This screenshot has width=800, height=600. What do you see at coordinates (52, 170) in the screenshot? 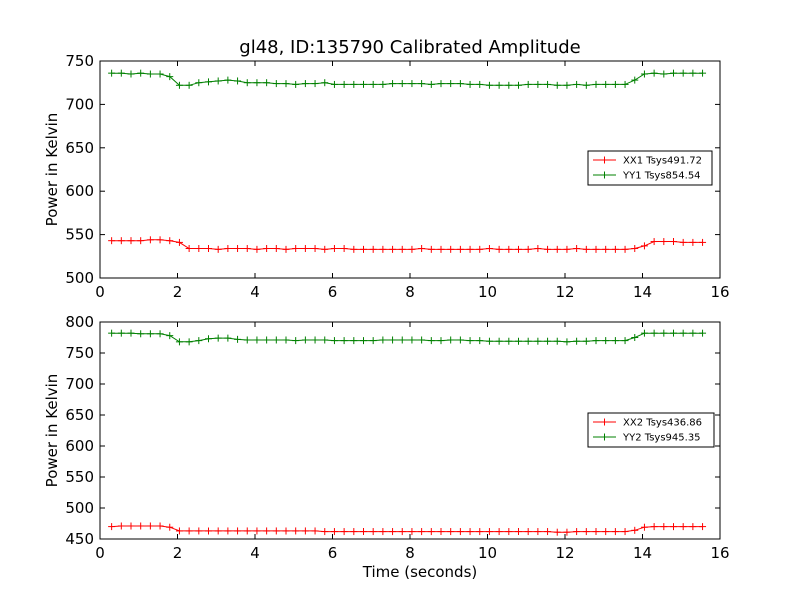
I see `y-axis-label: Power in Kelvin` at bounding box center [52, 170].